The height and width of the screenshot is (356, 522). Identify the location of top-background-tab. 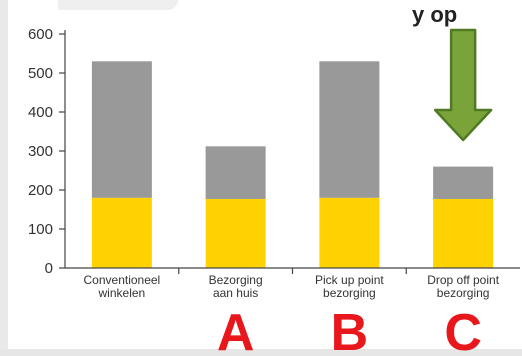
(118, 5).